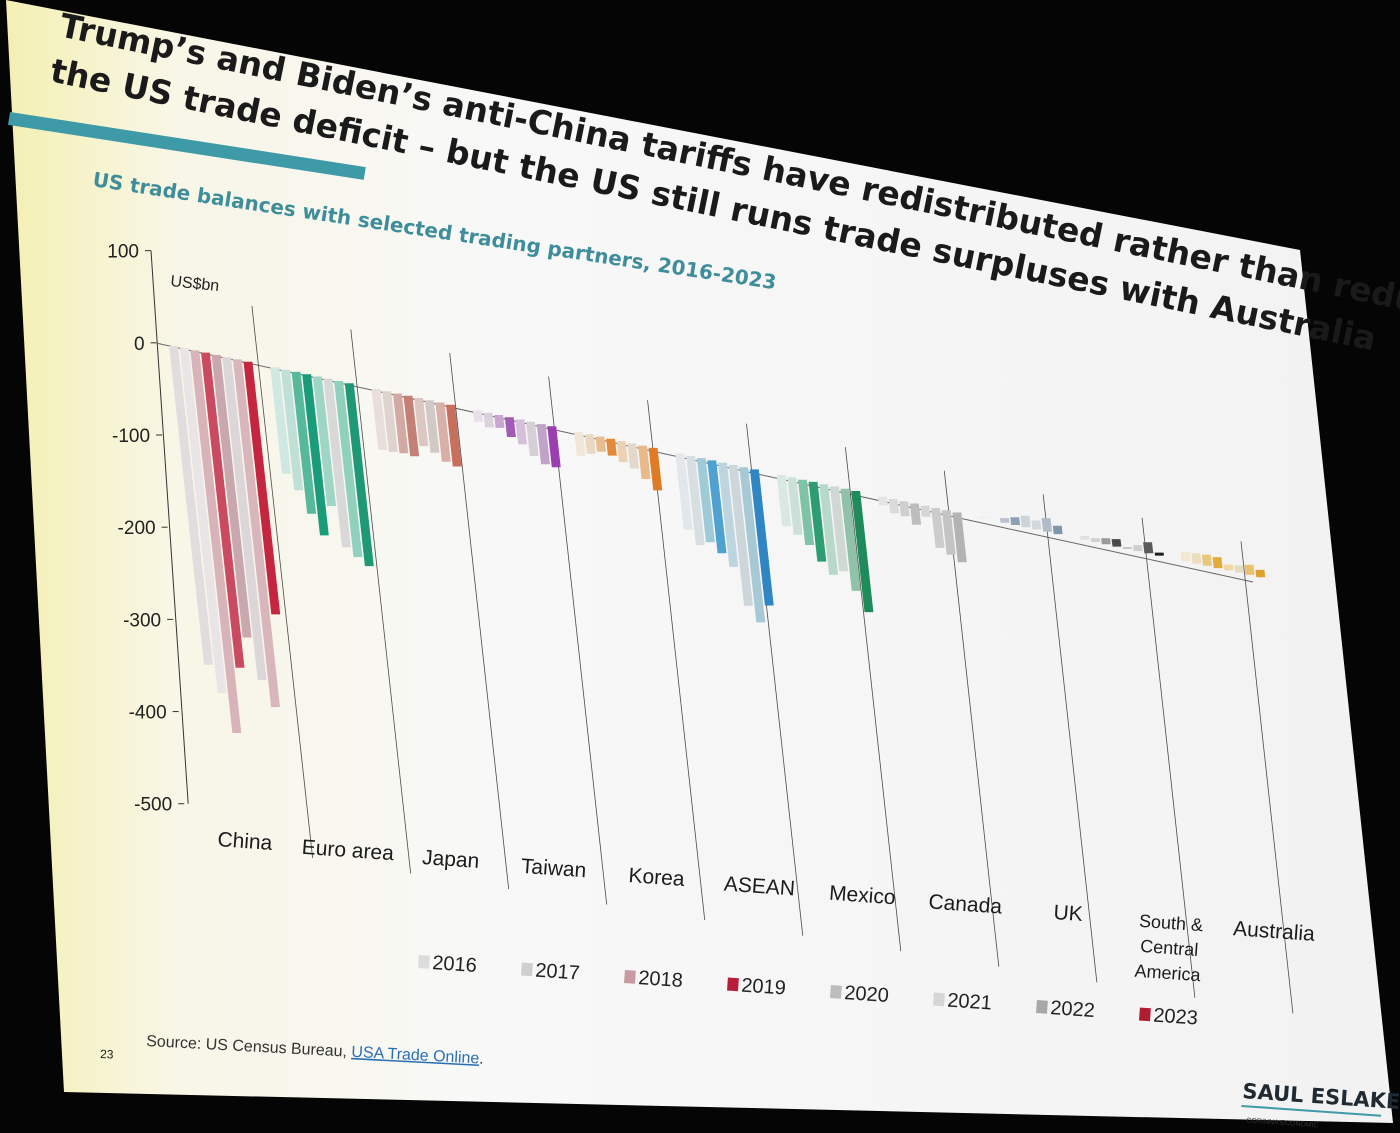 This screenshot has width=1400, height=1133. I want to click on source-link: USA Trade Online, so click(415, 1056).